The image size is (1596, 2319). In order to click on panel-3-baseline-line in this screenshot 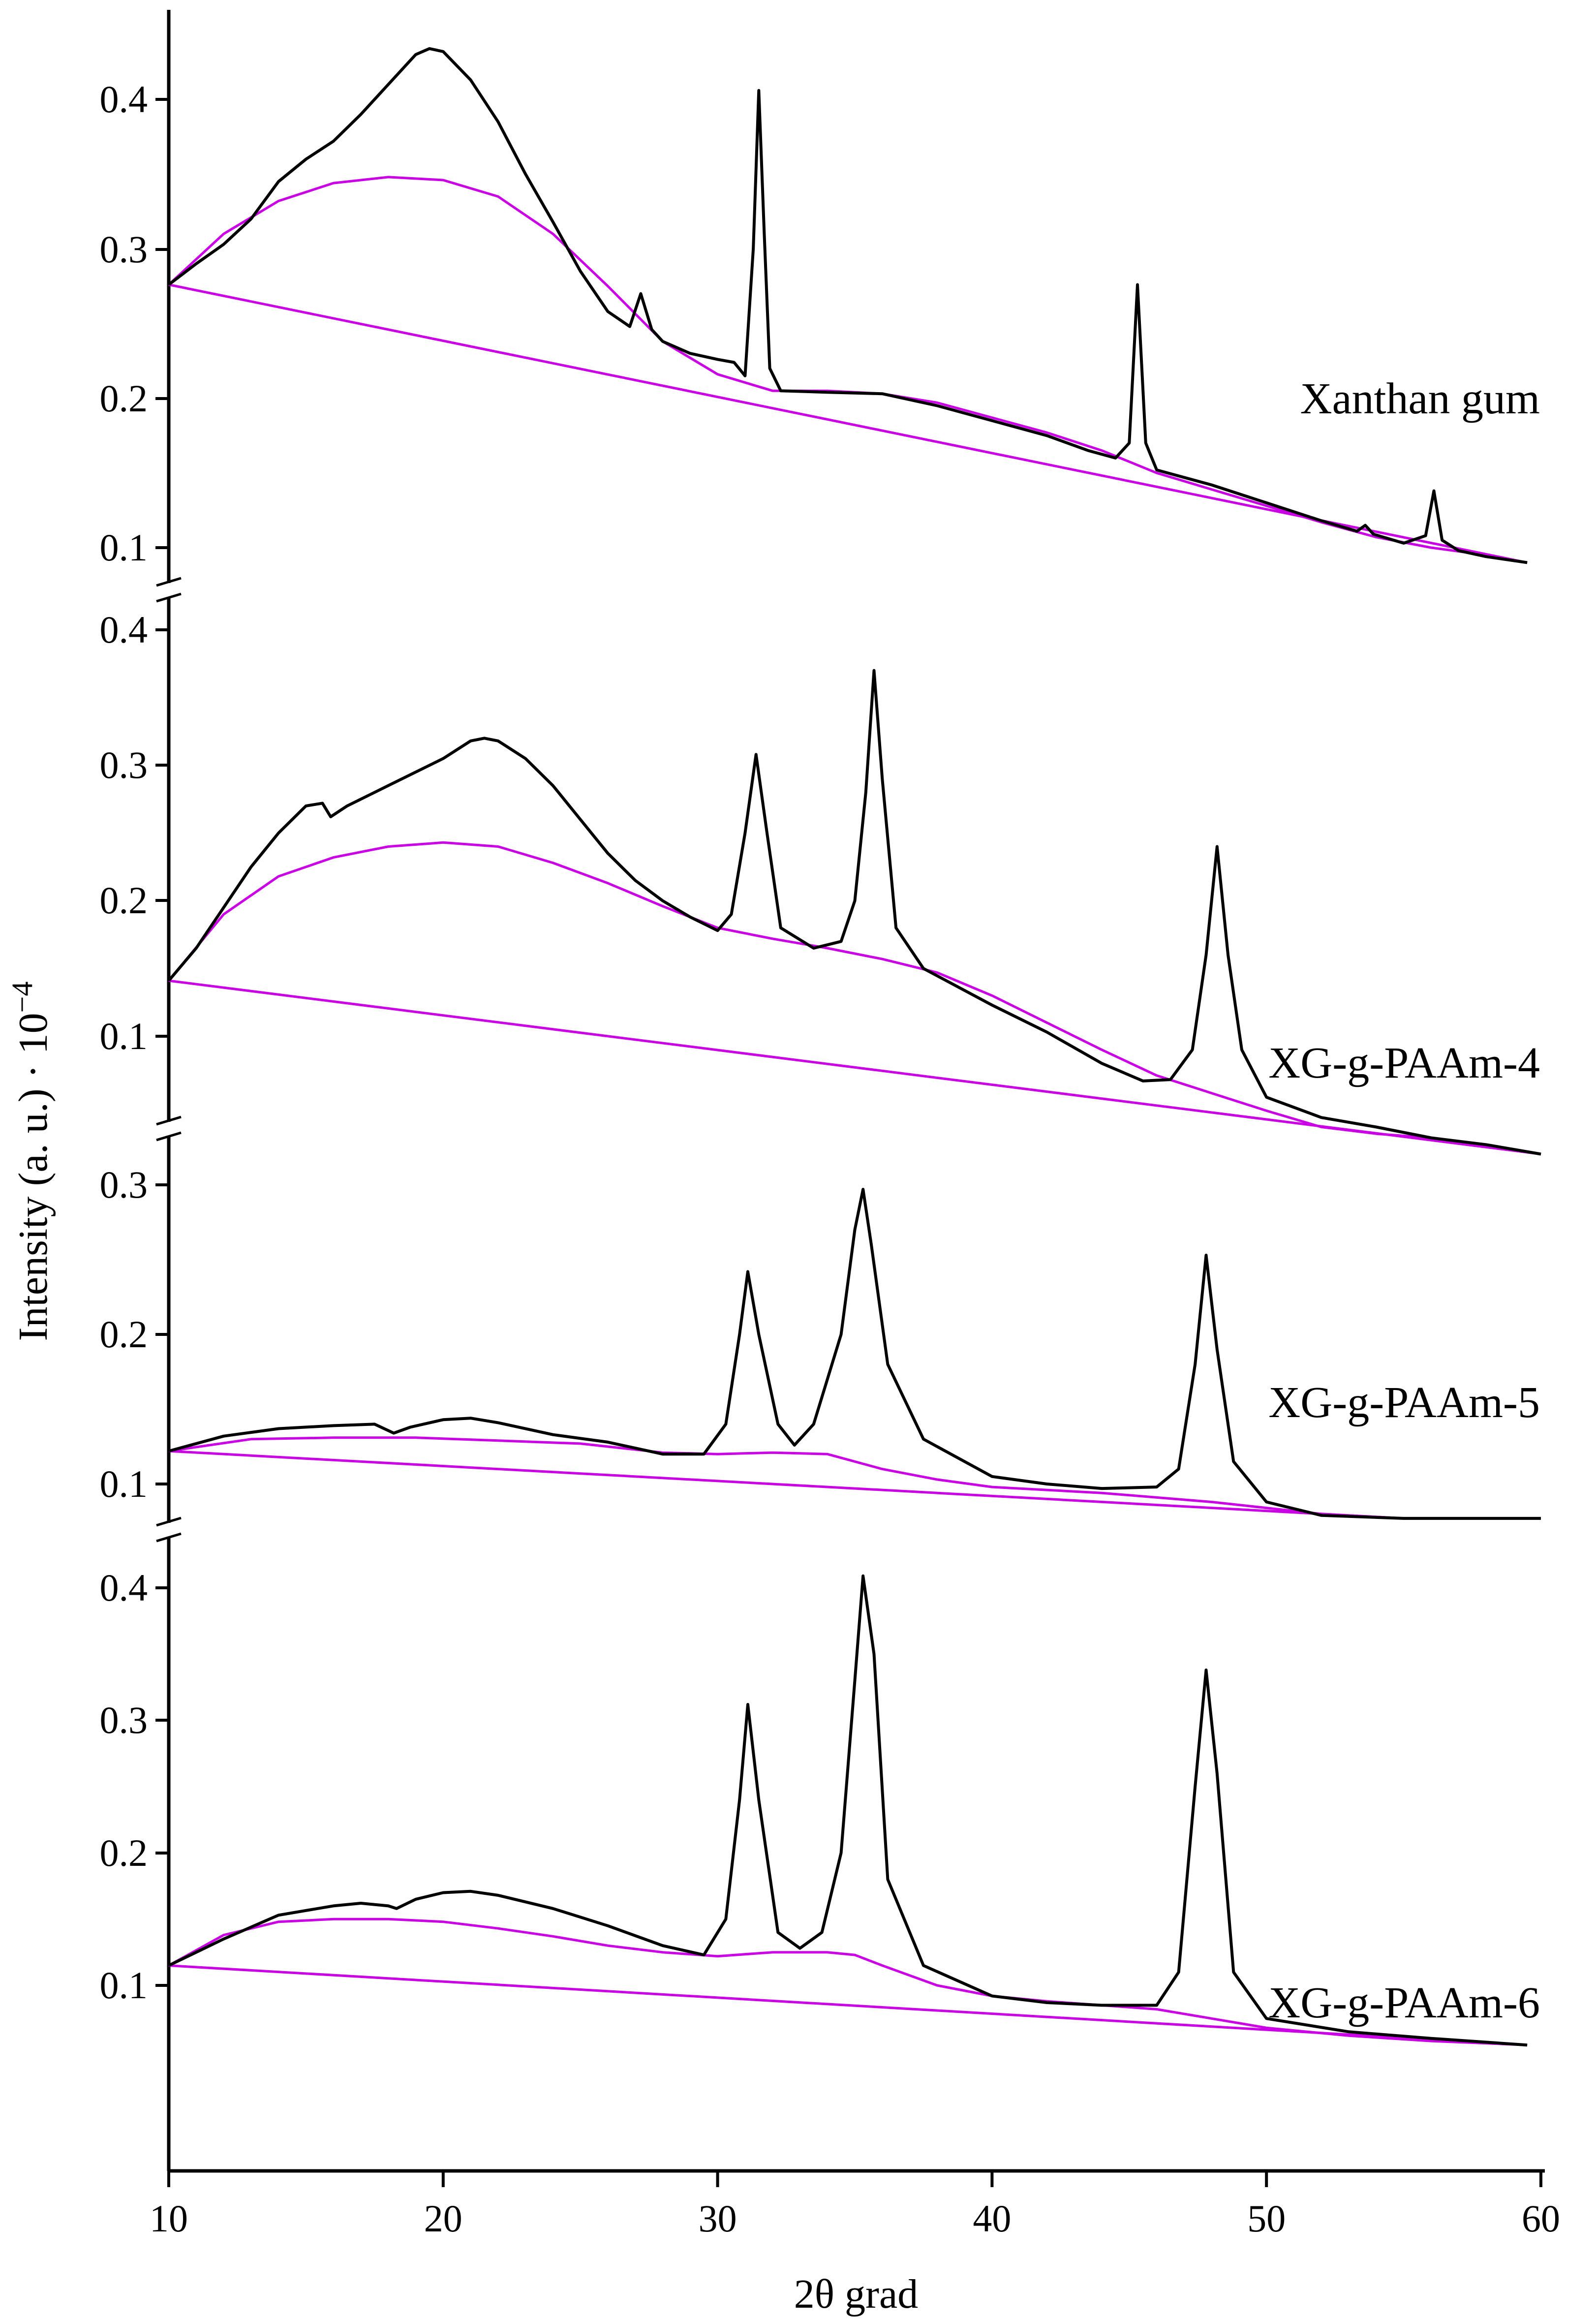, I will do `click(786, 1485)`.